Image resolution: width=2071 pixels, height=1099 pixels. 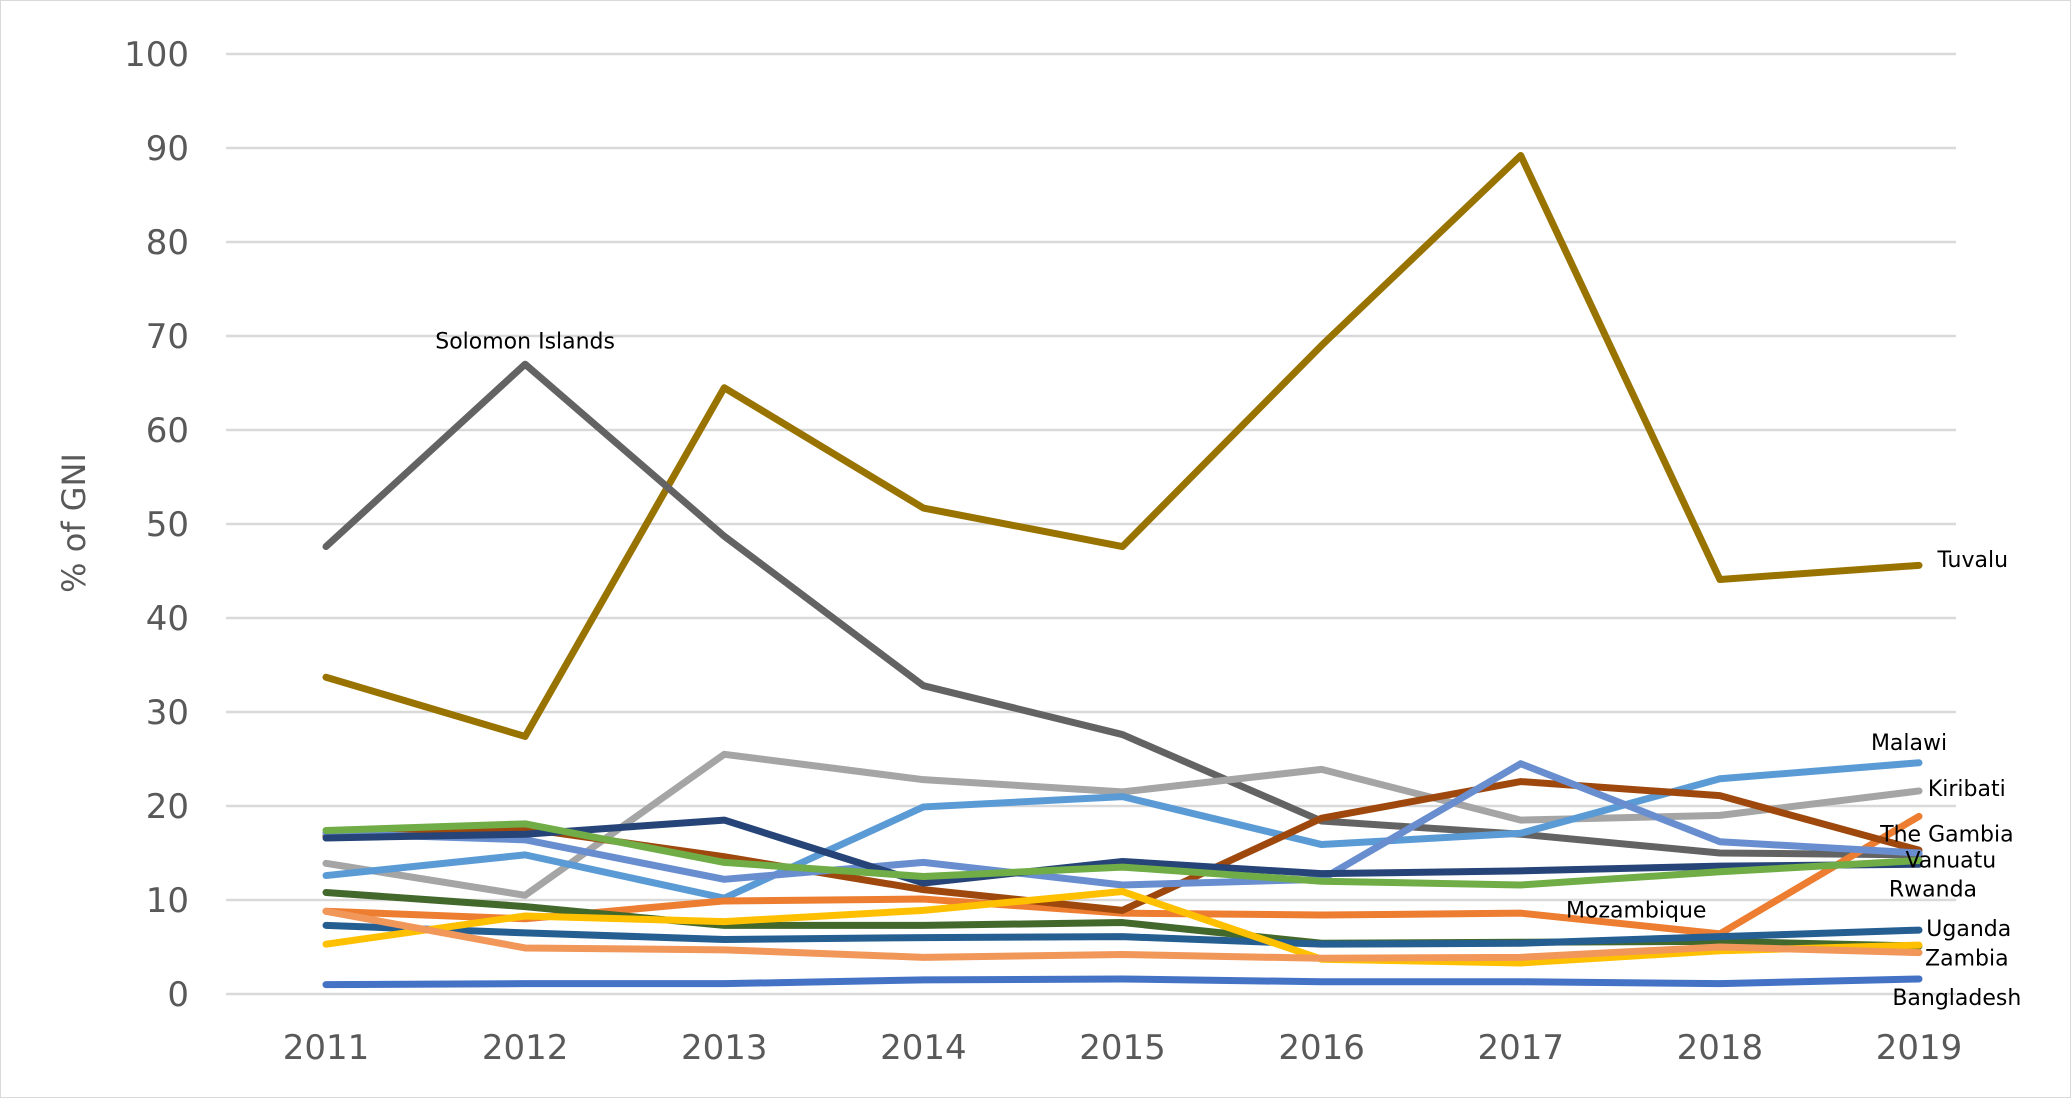 I want to click on x-tick-label: 2018, so click(x=1720, y=1048).